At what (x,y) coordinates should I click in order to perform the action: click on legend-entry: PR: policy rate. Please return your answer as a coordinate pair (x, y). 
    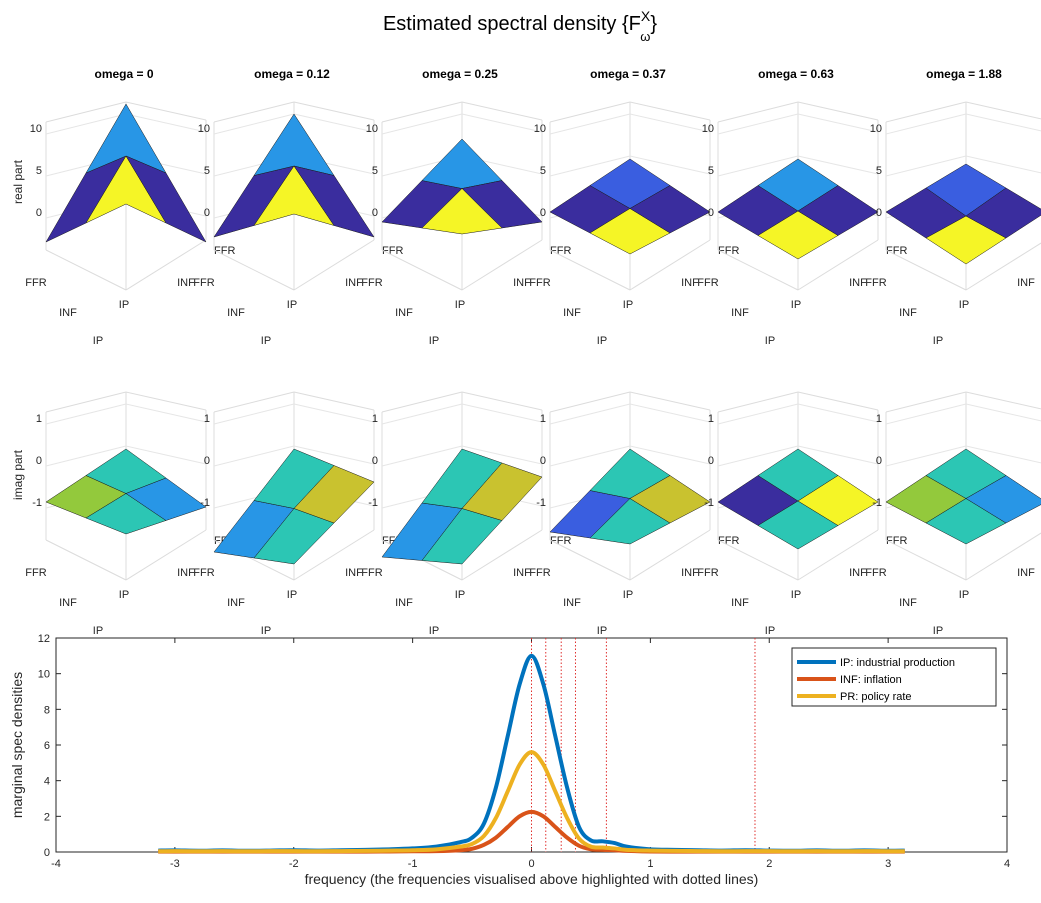
    Looking at the image, I should click on (876, 697).